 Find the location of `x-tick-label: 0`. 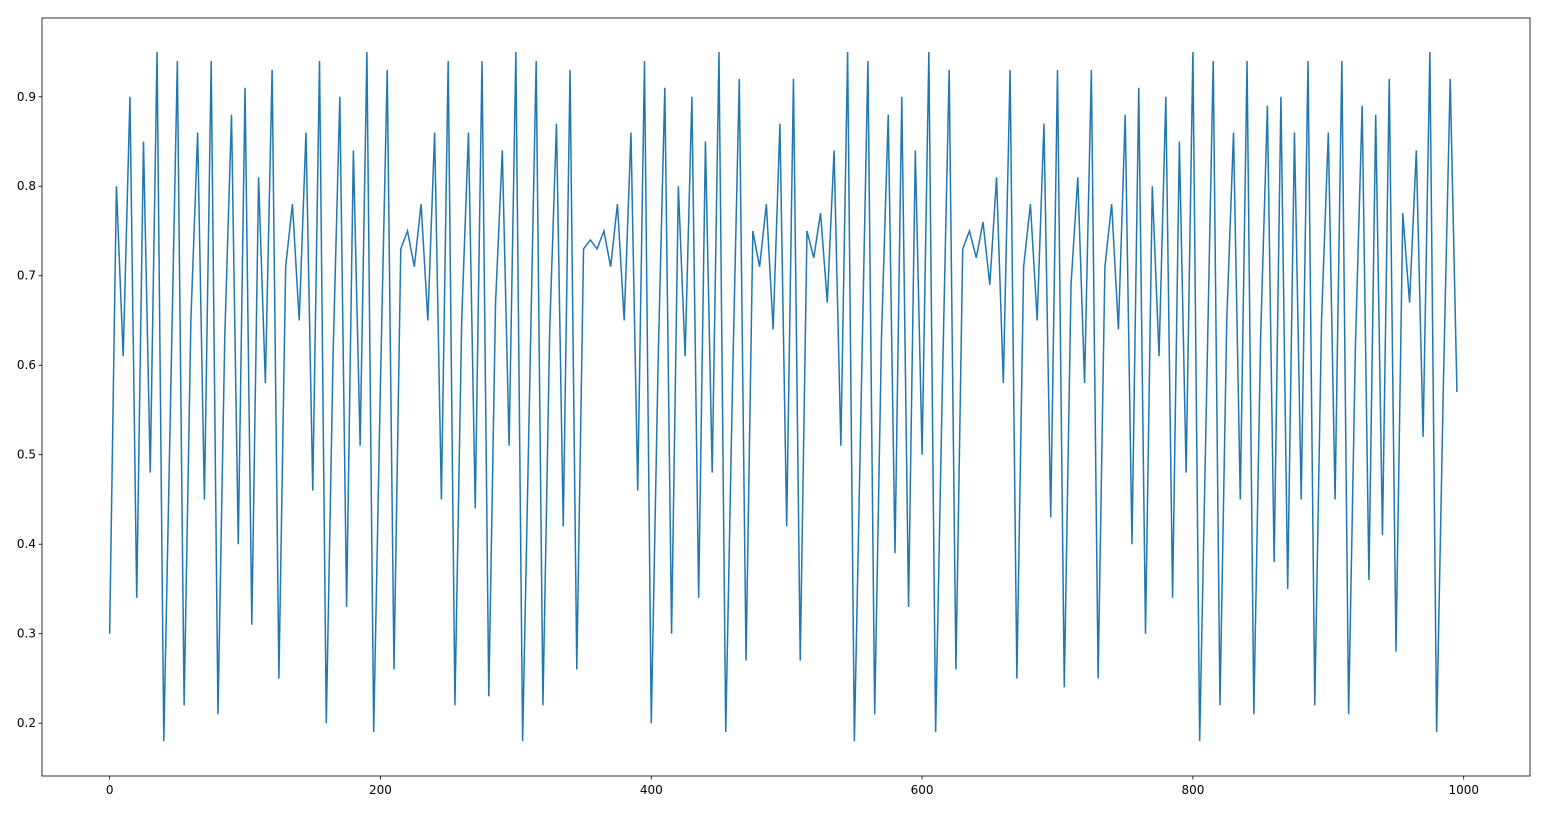

x-tick-label: 0 is located at coordinates (110, 790).